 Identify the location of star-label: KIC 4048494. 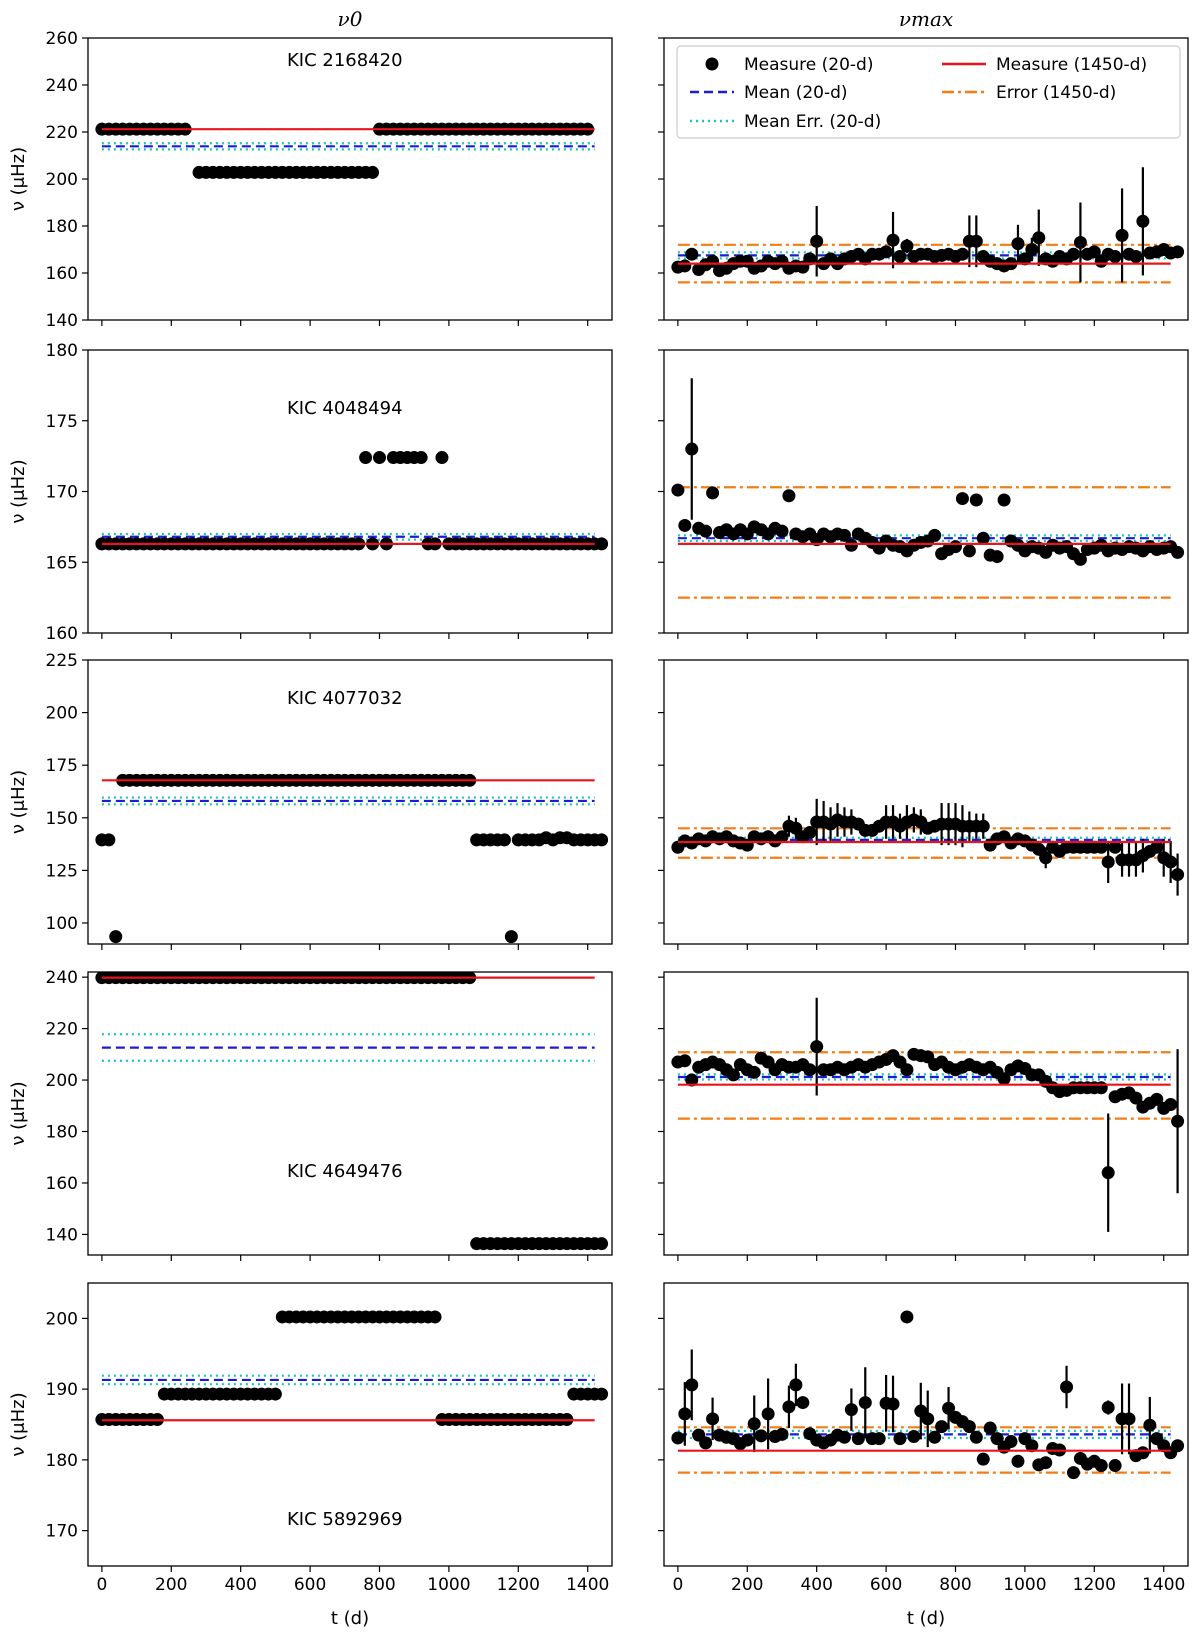
(345, 408).